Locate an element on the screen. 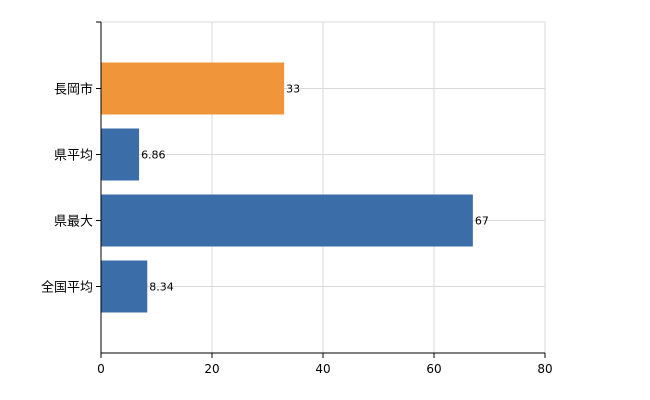  x-tick-label: 0 is located at coordinates (101, 369).